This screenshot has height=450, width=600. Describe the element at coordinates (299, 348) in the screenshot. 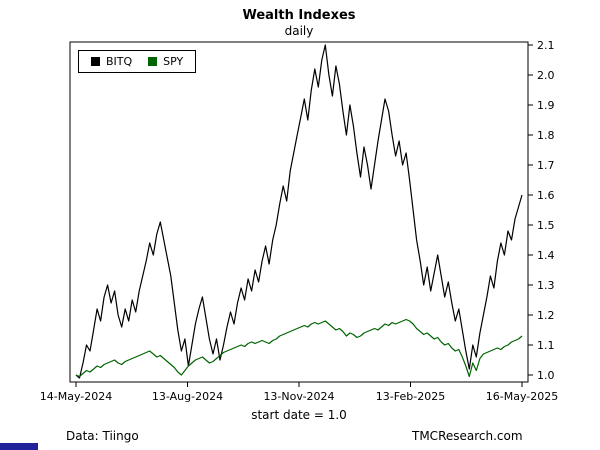

I see `spy-line` at that location.